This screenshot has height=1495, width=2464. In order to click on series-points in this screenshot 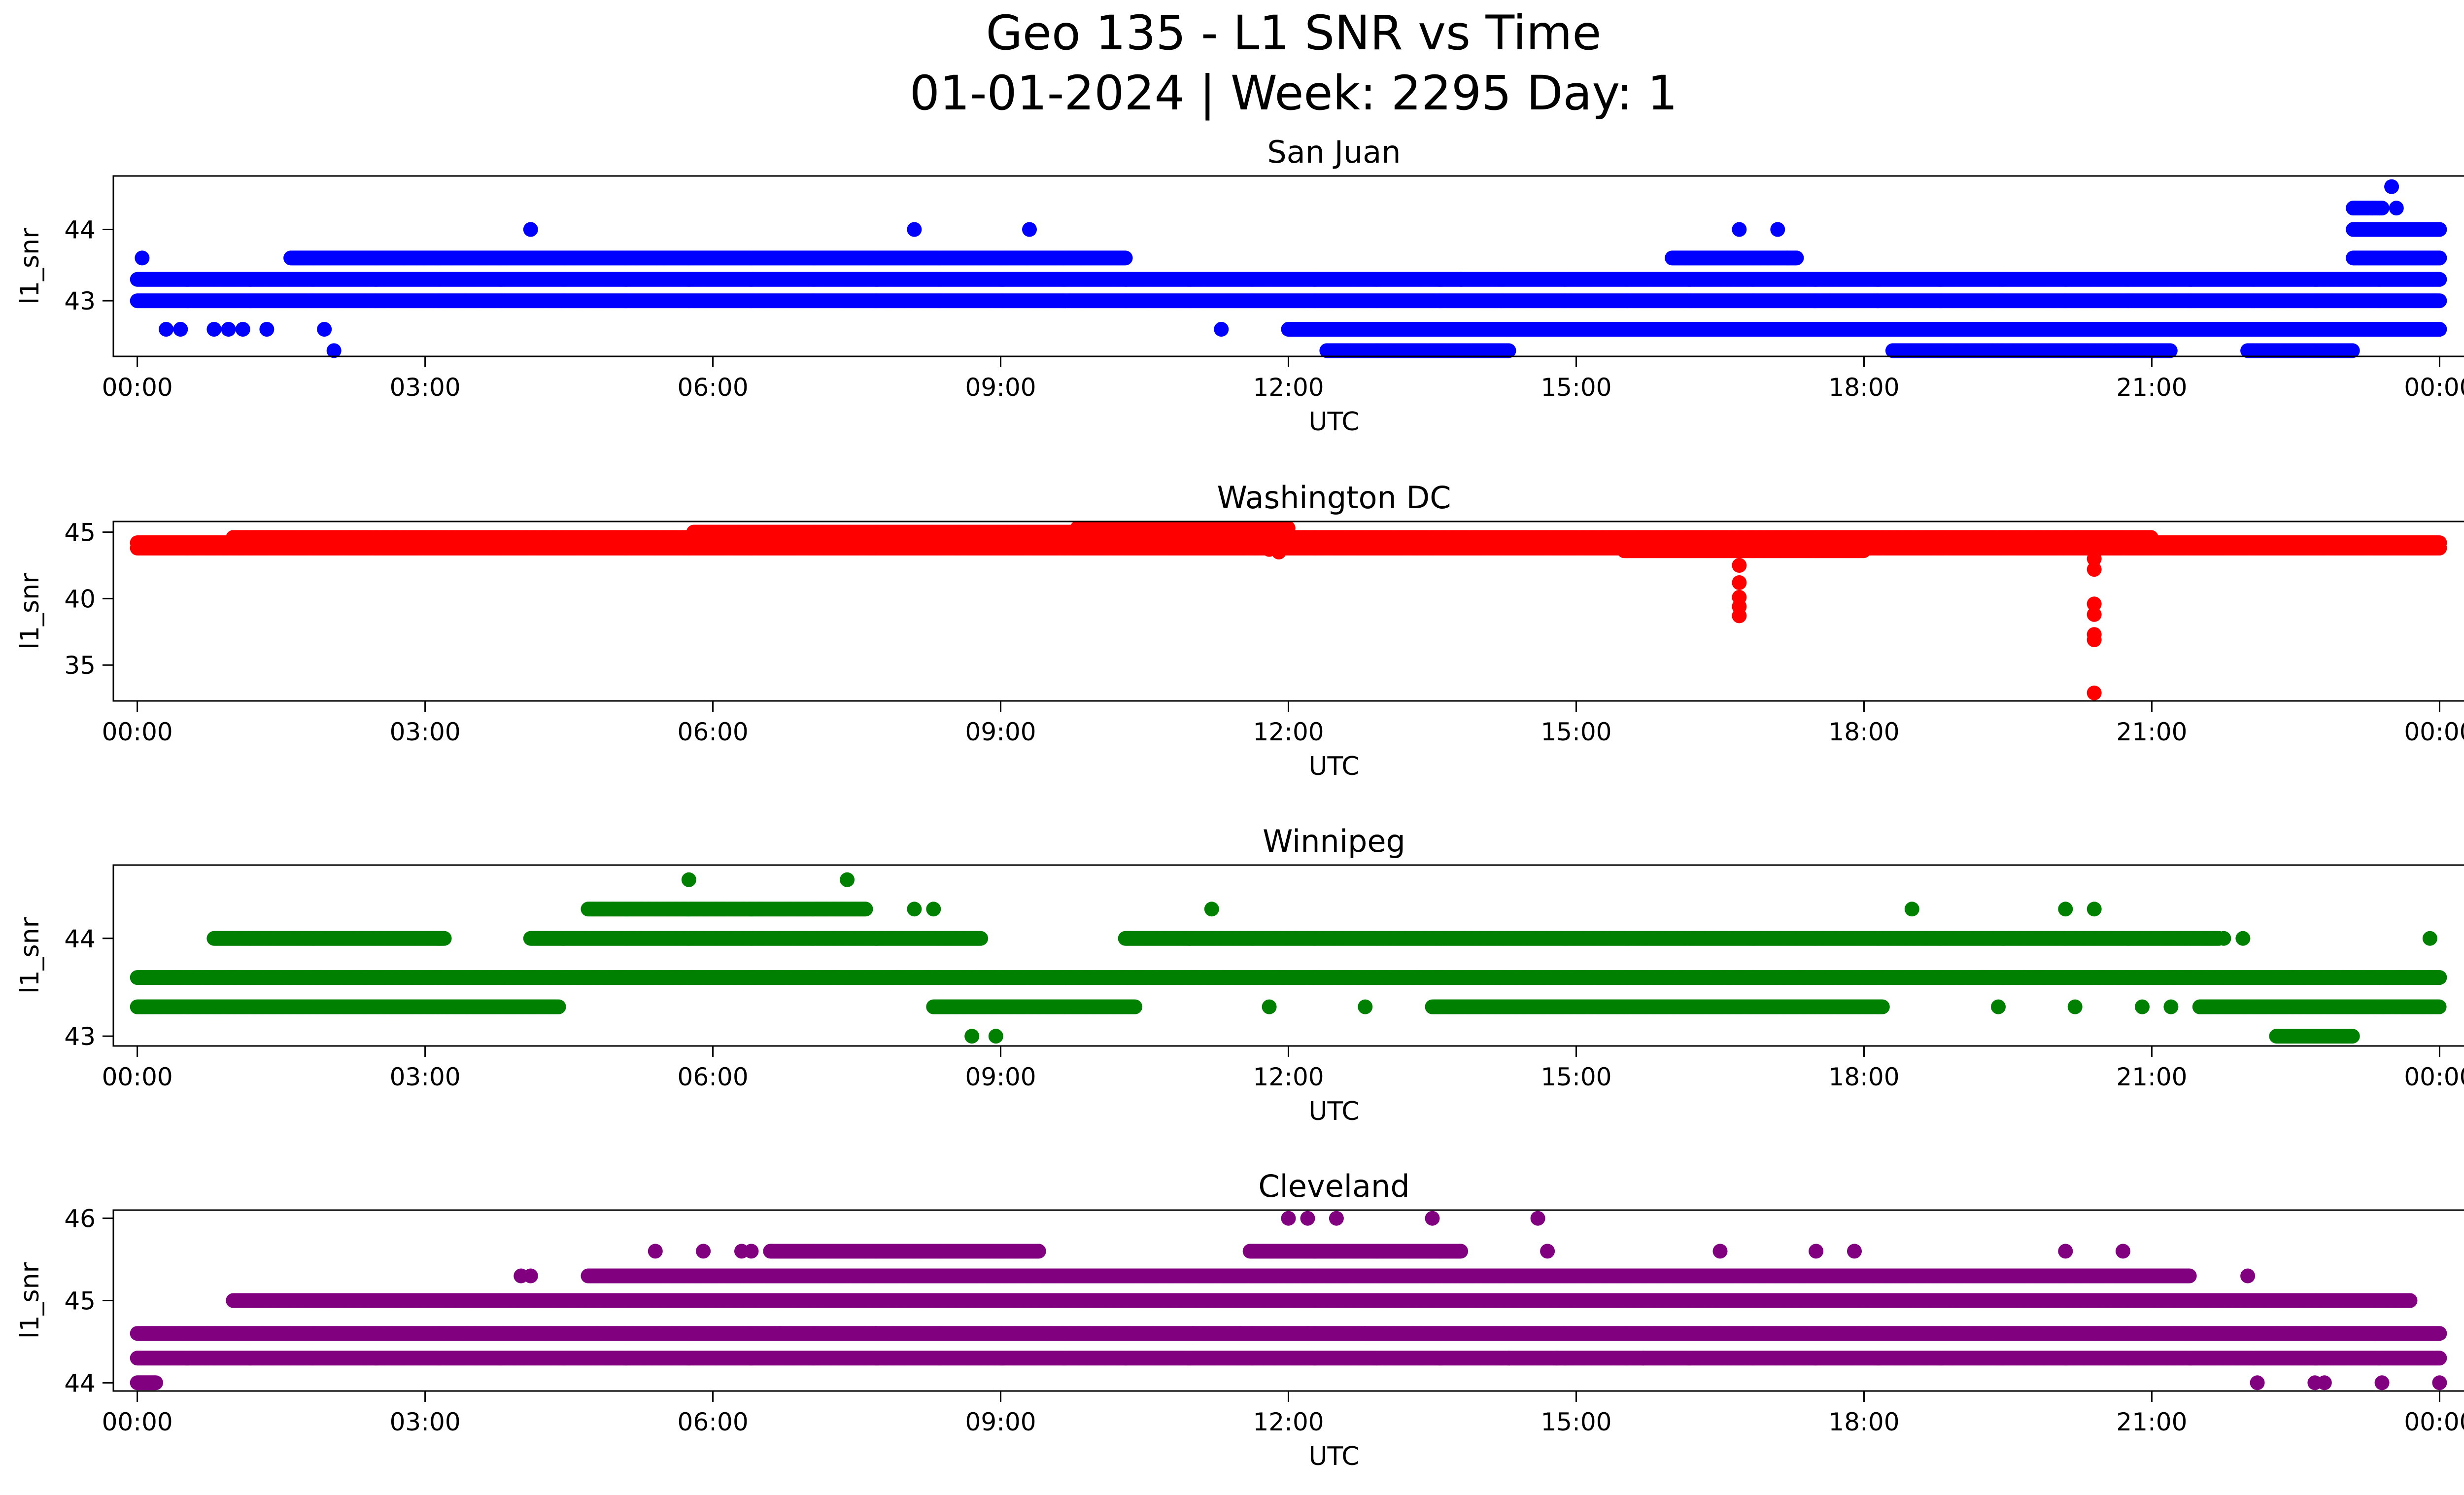, I will do `click(1288, 268)`.